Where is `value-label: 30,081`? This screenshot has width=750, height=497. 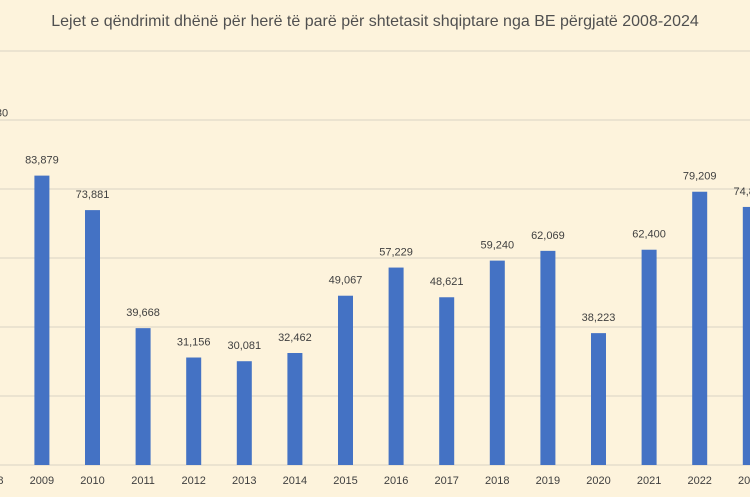
value-label: 30,081 is located at coordinates (244, 346).